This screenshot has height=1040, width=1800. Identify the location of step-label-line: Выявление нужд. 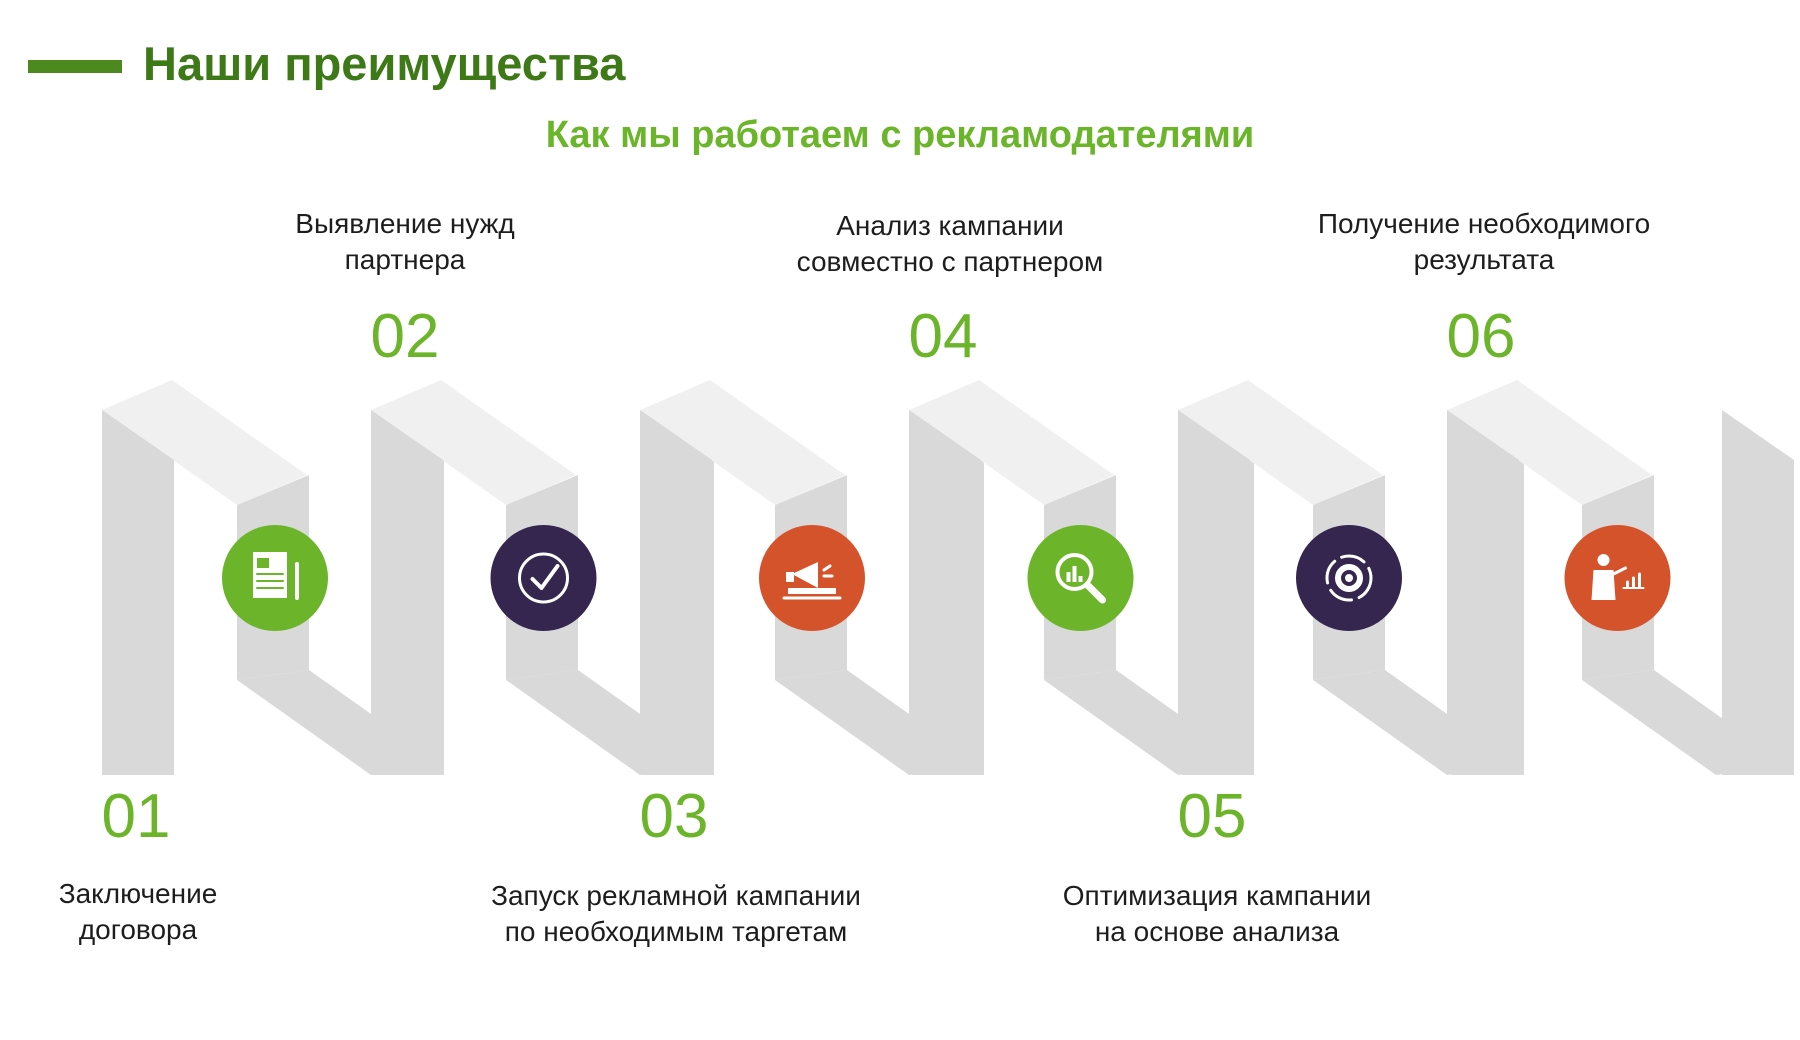
(405, 223).